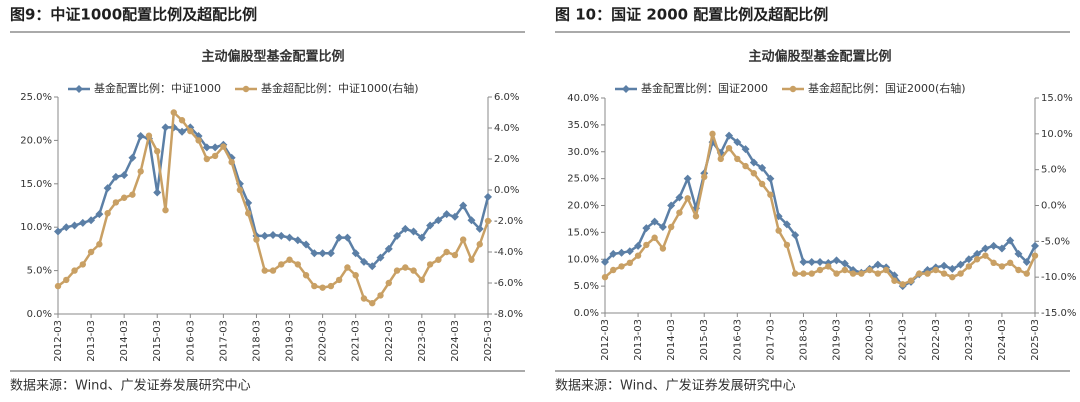 Image resolution: width=1080 pixels, height=402 pixels. I want to click on x-tick-label: 2016-03, so click(190, 341).